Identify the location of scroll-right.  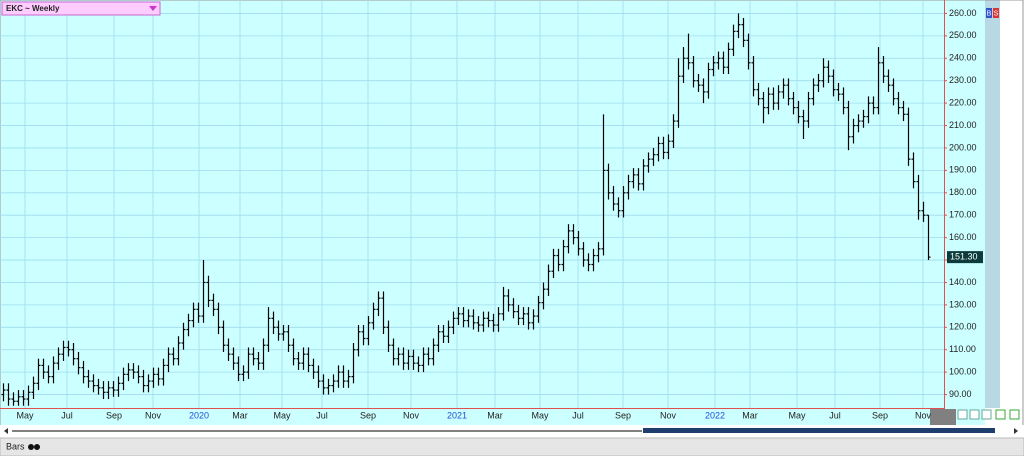
(1016, 431).